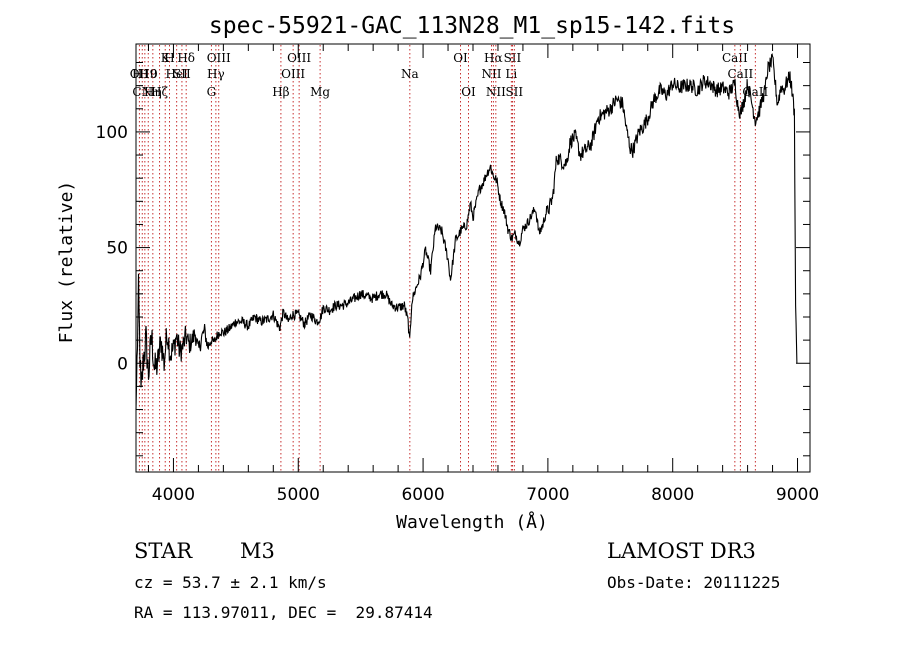 This screenshot has width=900, height=649. What do you see at coordinates (142, 92) in the screenshot?
I see `spectral-line-label: CN` at bounding box center [142, 92].